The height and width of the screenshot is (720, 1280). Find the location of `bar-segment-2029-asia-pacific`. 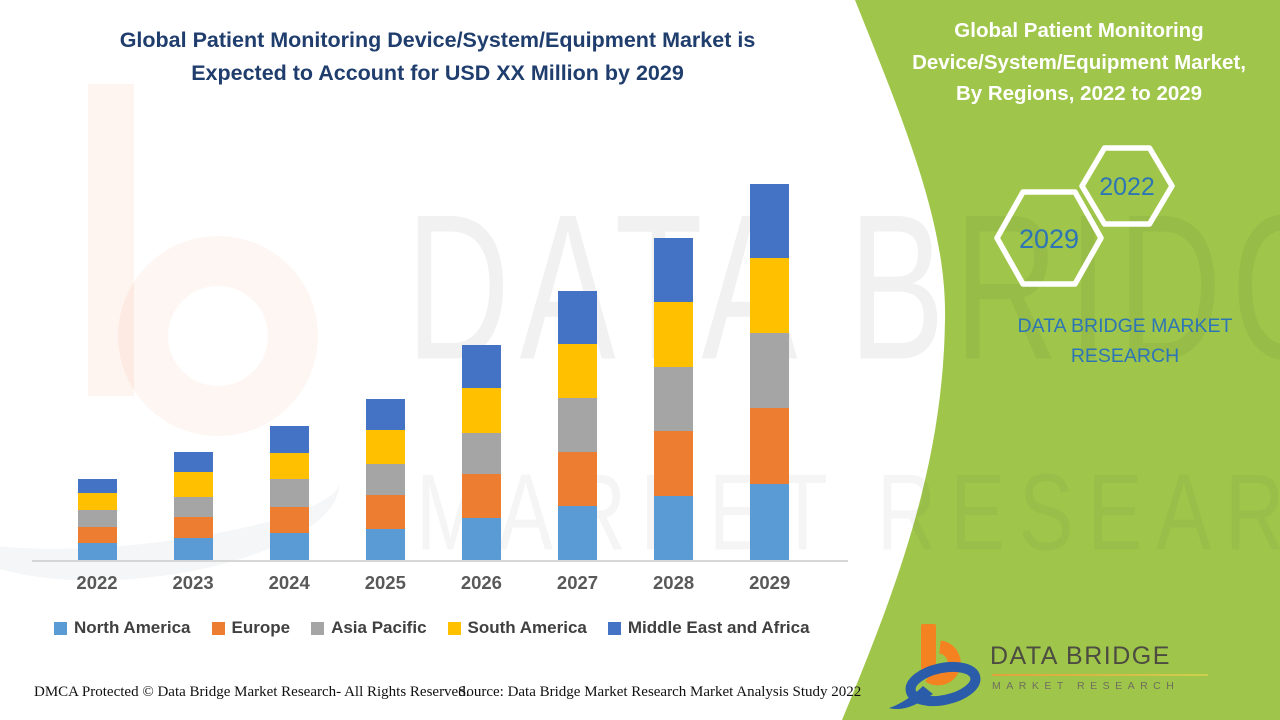

bar-segment-2029-asia-pacific is located at coordinates (770, 370).